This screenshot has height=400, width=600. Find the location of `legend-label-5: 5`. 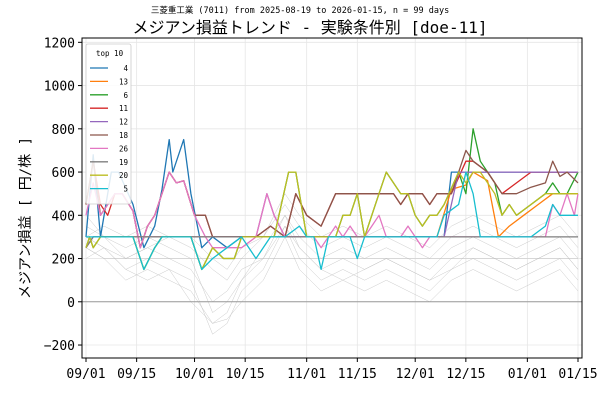

legend-label-5: 5 is located at coordinates (125, 189).